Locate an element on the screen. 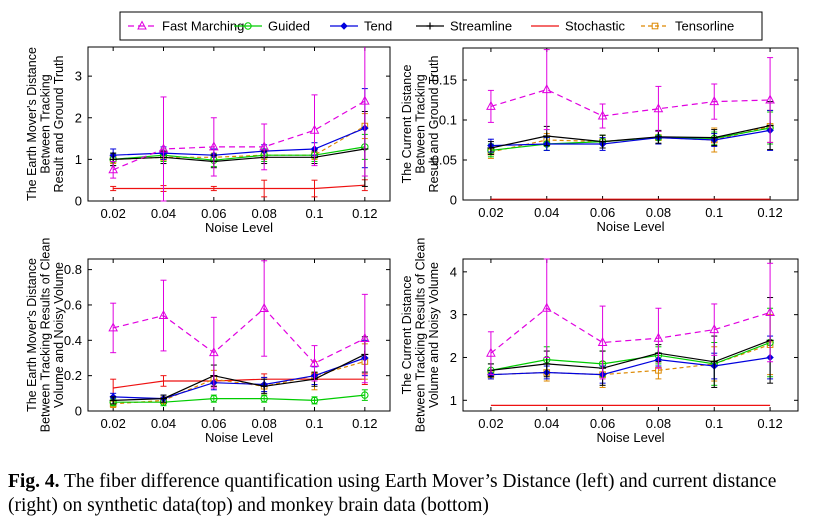  y-tick-label: 1 is located at coordinates (78, 159).